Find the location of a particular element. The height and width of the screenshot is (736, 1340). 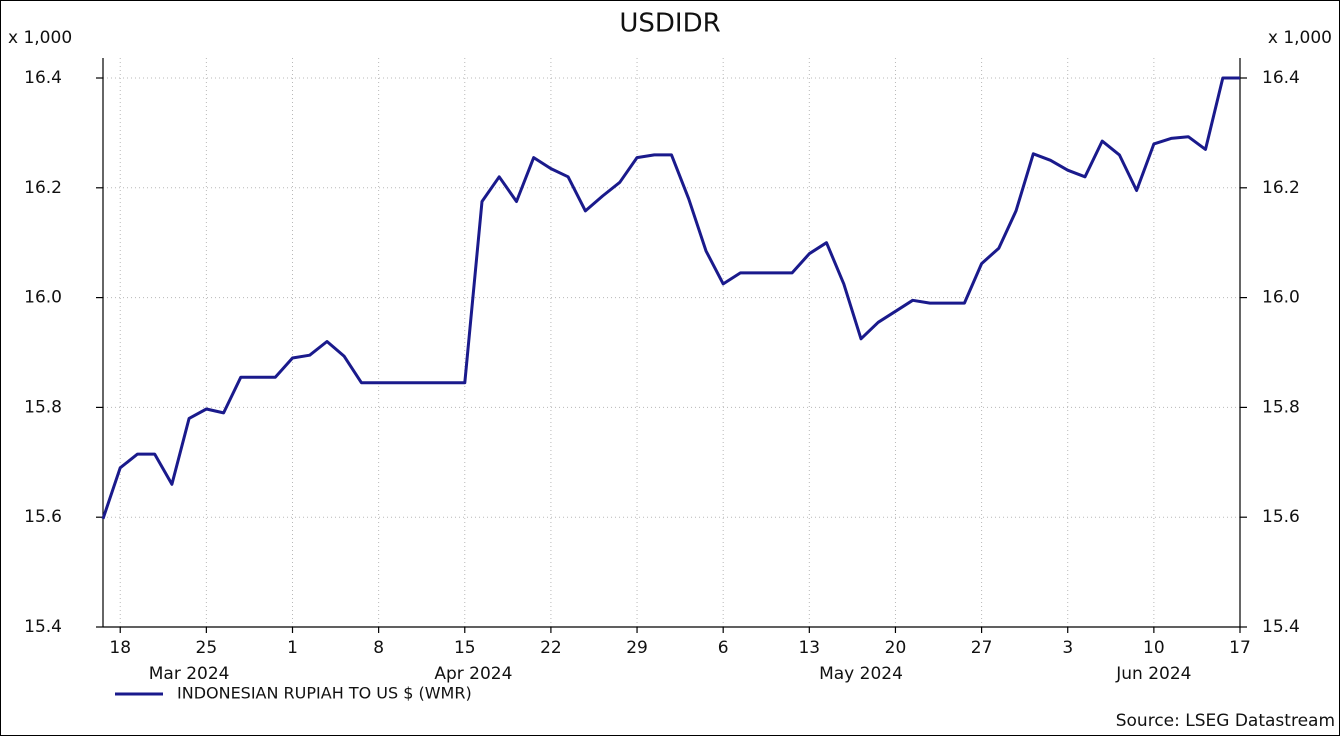

y2-tick-label: 15.4 is located at coordinates (1281, 627).